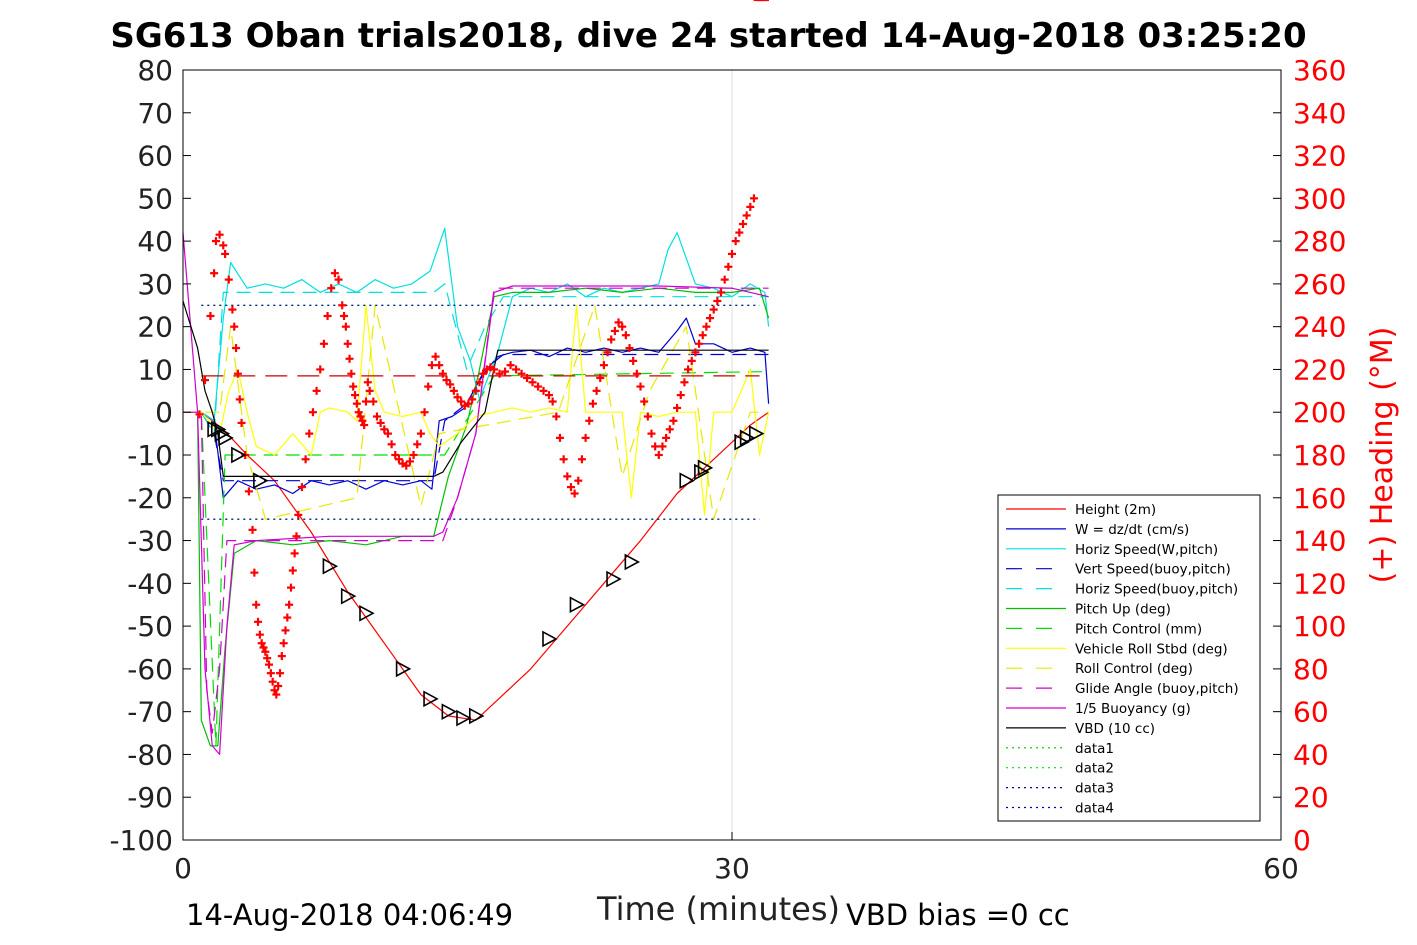 Image resolution: width=1417 pixels, height=945 pixels. Describe the element at coordinates (486, 573) in the screenshot. I see `height-markers` at that location.